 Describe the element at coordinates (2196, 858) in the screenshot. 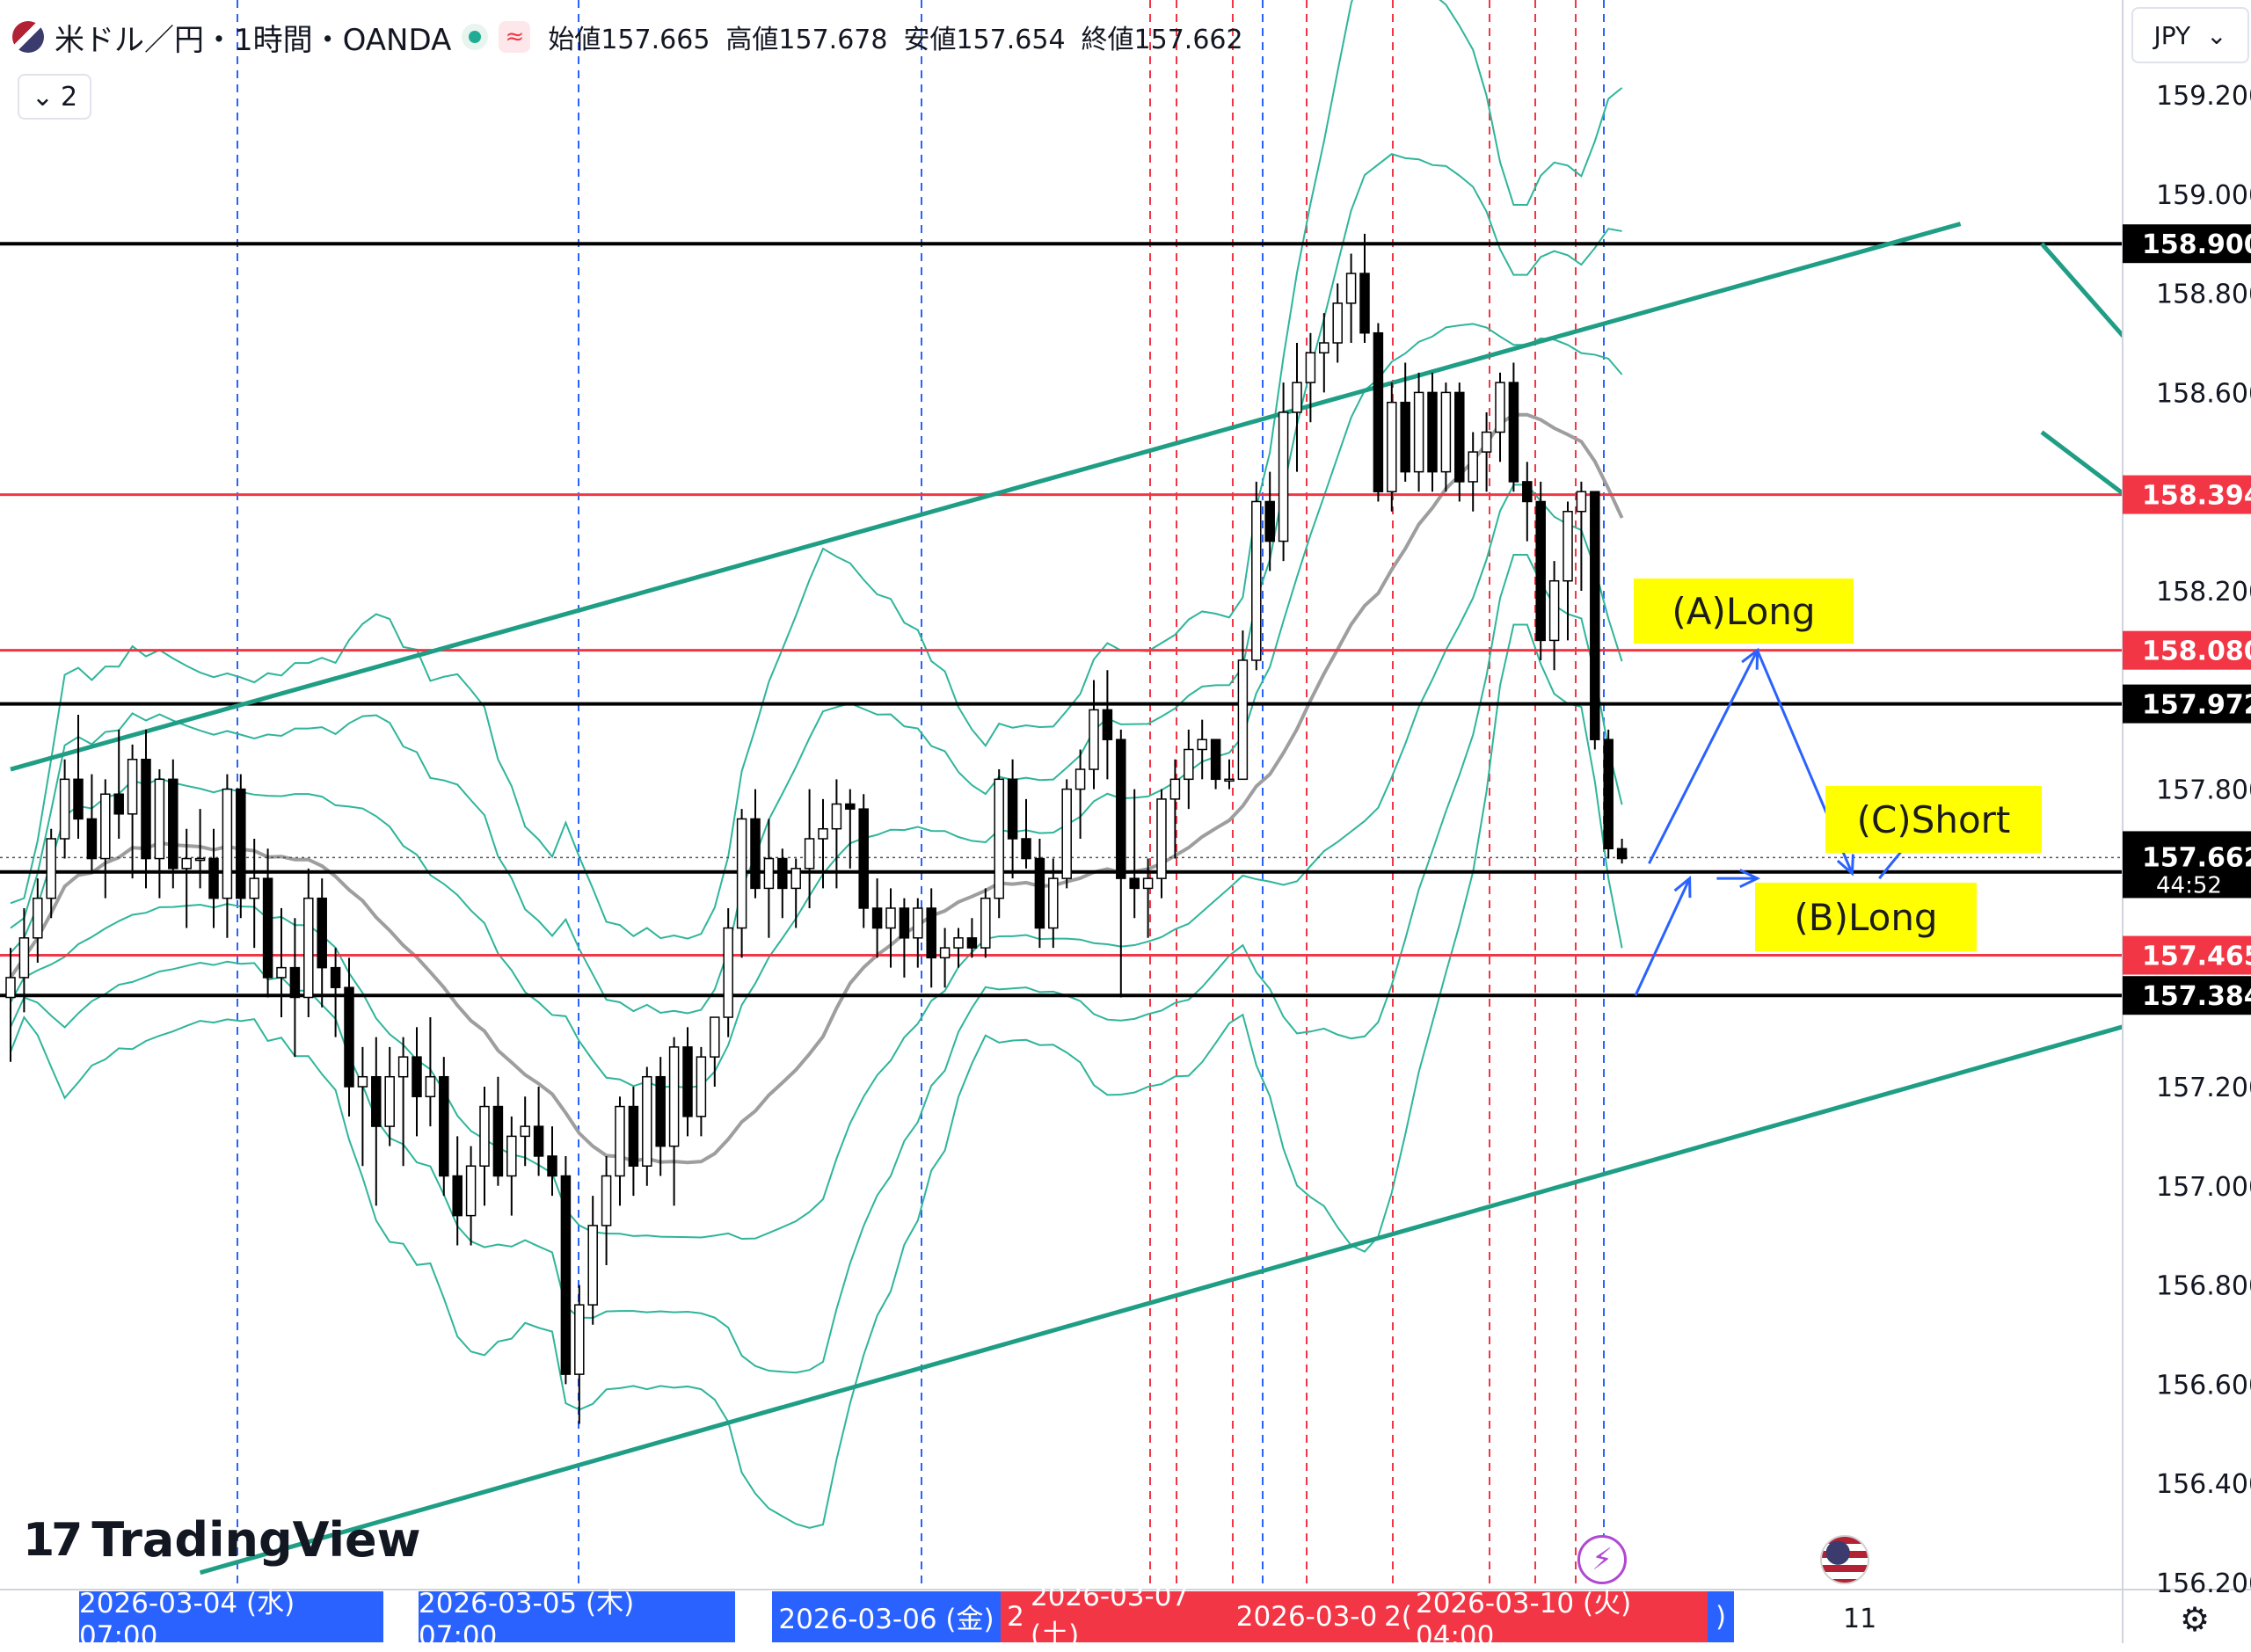

I see `last-price-label: 157.662` at that location.